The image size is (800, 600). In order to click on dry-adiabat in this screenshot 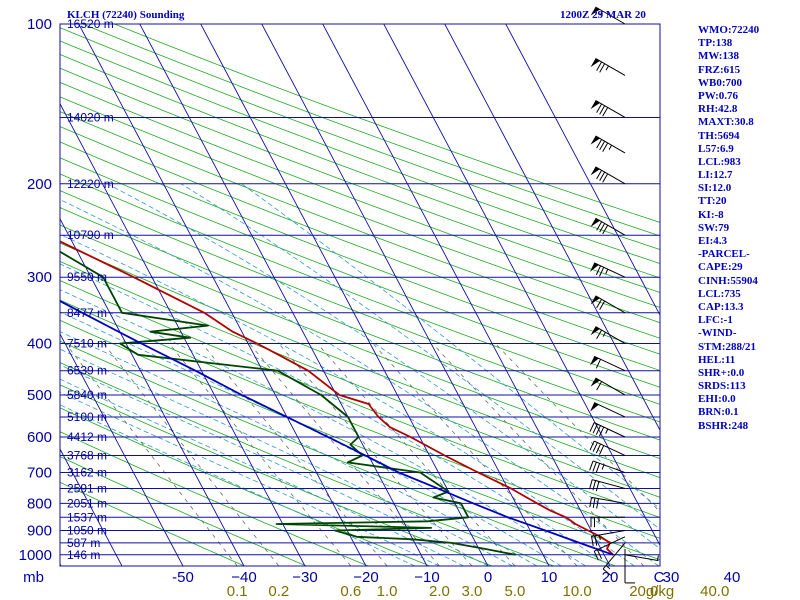, I will do `click(152, 523)`.